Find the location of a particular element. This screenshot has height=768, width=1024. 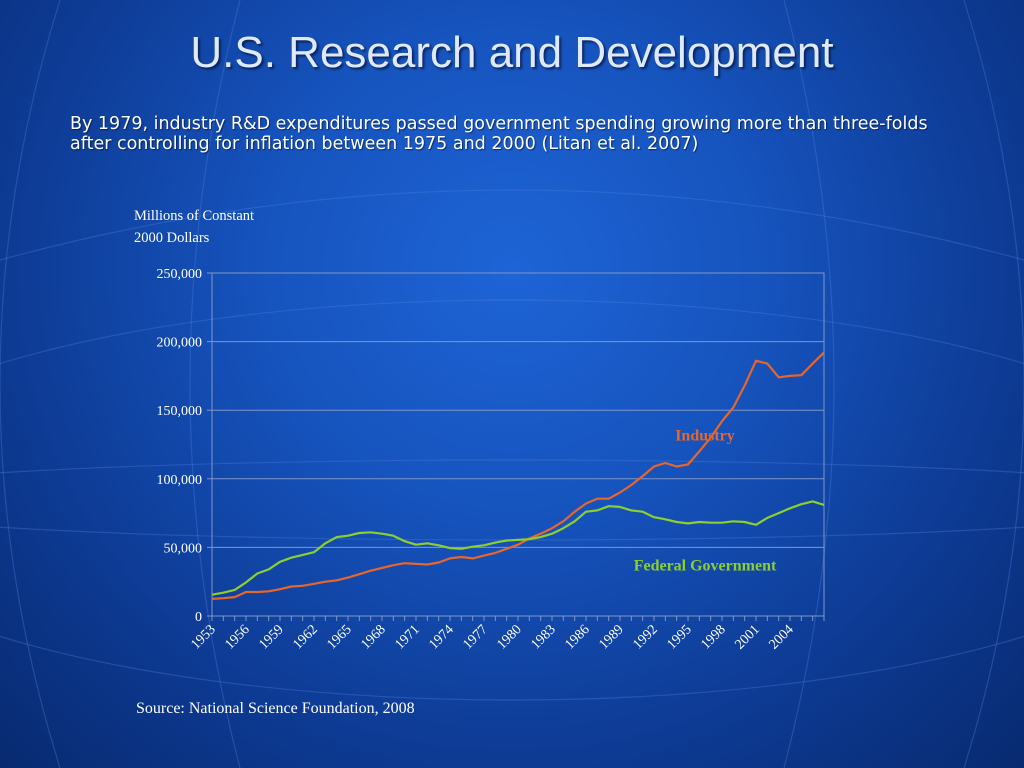

x-tick-label: 1995 is located at coordinates (679, 637).